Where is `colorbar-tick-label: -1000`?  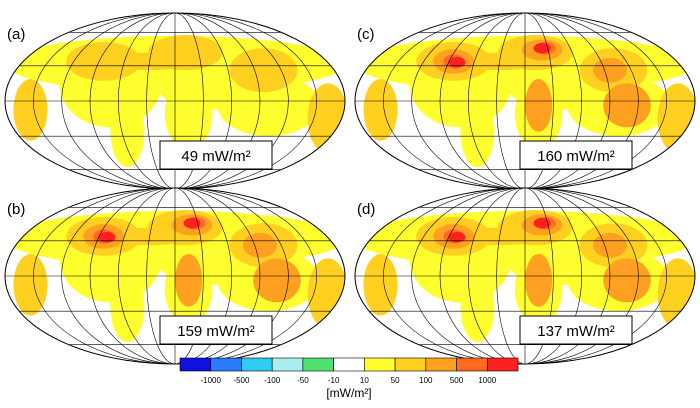
colorbar-tick-label: -1000 is located at coordinates (210, 380).